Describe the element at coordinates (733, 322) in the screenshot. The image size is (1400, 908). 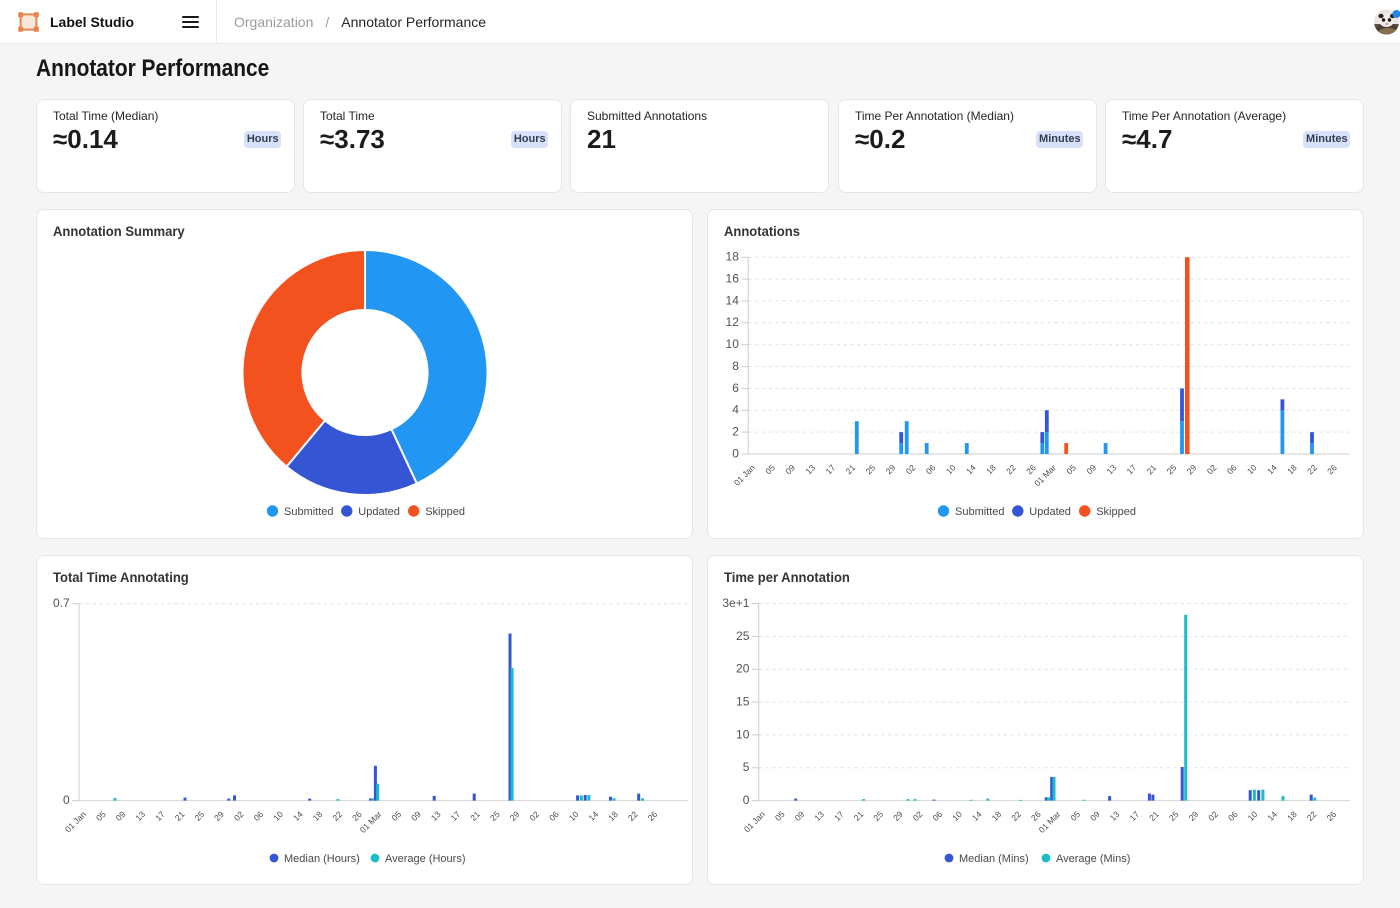
I see `svg-text: 12` at that location.